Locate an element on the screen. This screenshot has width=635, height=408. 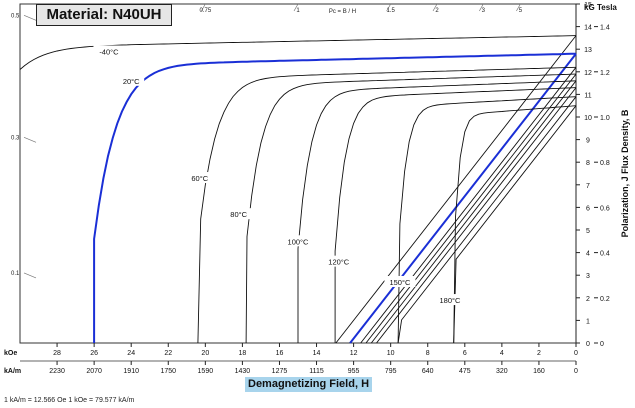
temperature-label: 20°C is located at coordinates (131, 81).